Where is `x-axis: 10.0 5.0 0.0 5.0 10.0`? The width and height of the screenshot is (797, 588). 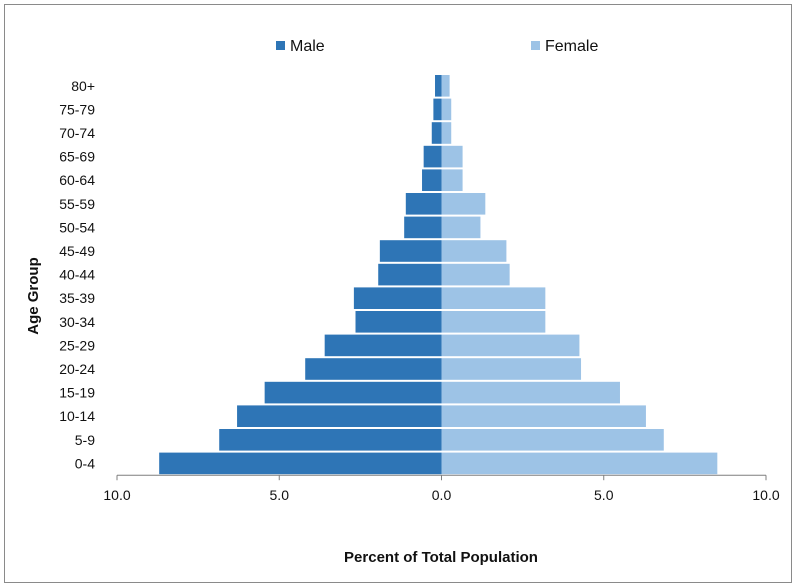
x-axis: 10.0 5.0 0.0 5.0 10.0 is located at coordinates (441, 488).